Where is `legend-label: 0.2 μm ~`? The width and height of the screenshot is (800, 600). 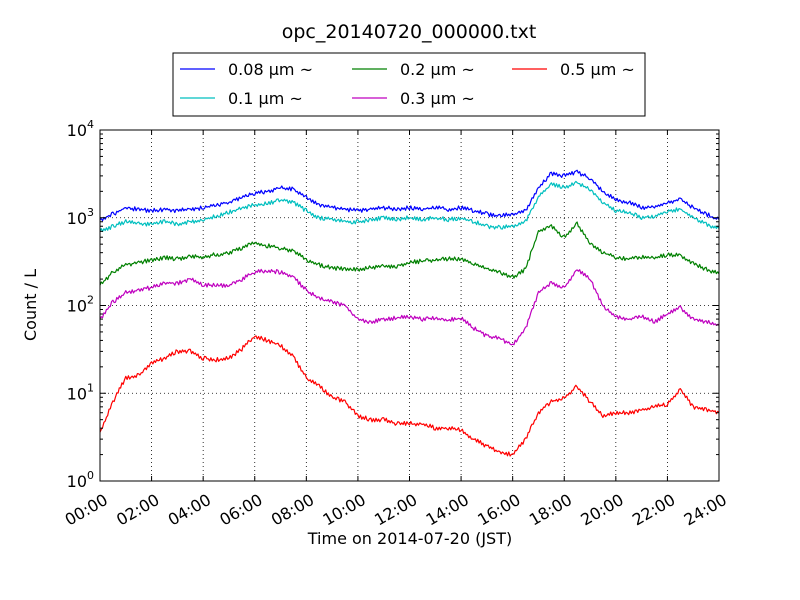
legend-label: 0.2 μm ~ is located at coordinates (437, 69).